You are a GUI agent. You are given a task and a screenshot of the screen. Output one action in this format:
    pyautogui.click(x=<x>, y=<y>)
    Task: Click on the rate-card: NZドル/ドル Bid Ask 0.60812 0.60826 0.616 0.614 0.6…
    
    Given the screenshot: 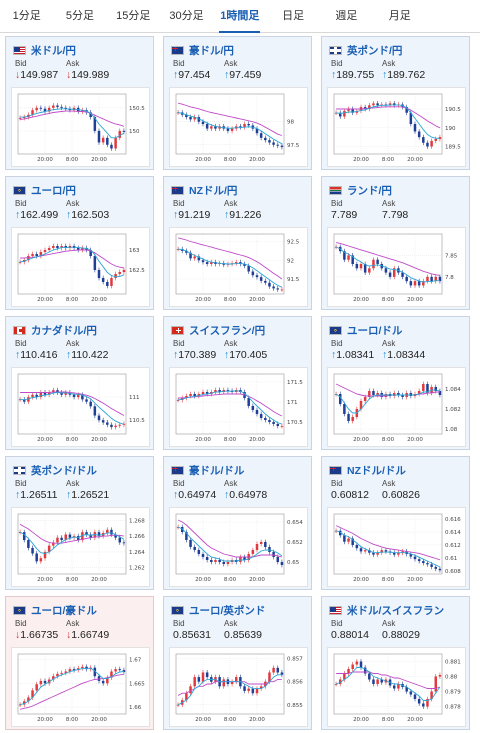 What is the action you would take?
    pyautogui.click(x=395, y=523)
    